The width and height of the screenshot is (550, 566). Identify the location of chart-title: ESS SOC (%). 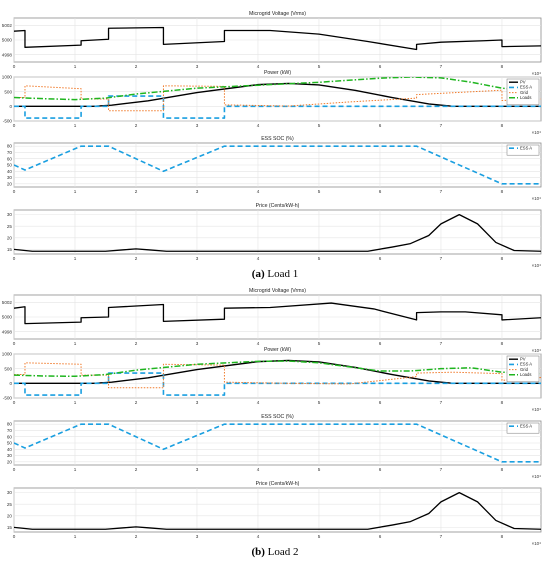
(277, 139).